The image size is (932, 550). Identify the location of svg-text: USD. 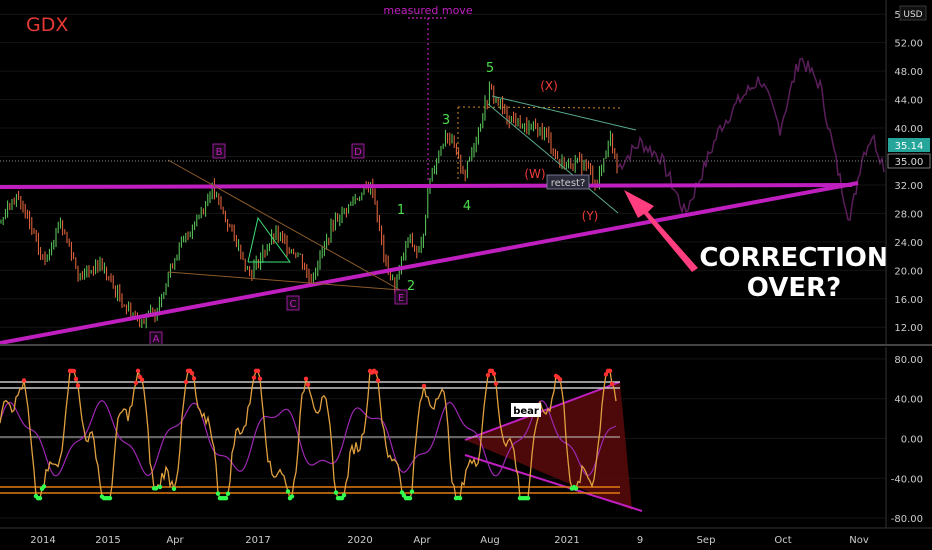
(912, 15).